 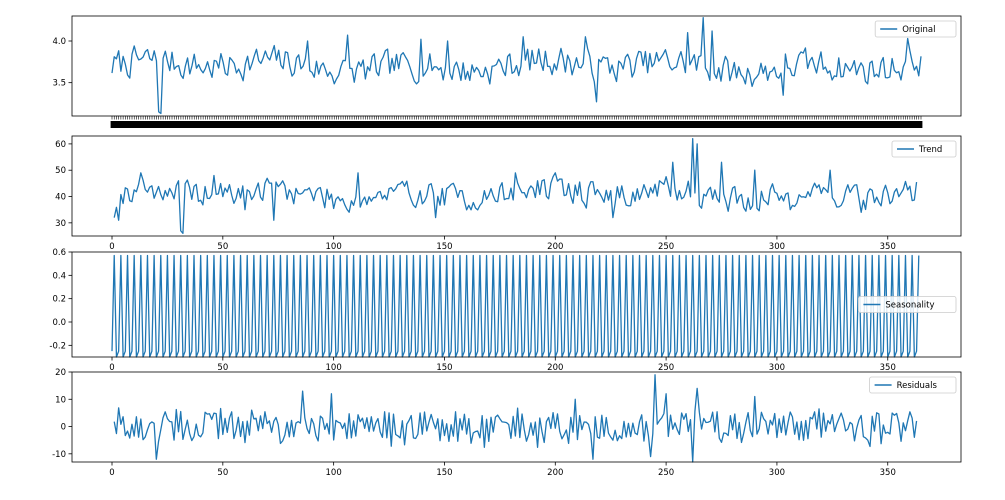 I want to click on residuals-series-line, so click(x=515, y=418).